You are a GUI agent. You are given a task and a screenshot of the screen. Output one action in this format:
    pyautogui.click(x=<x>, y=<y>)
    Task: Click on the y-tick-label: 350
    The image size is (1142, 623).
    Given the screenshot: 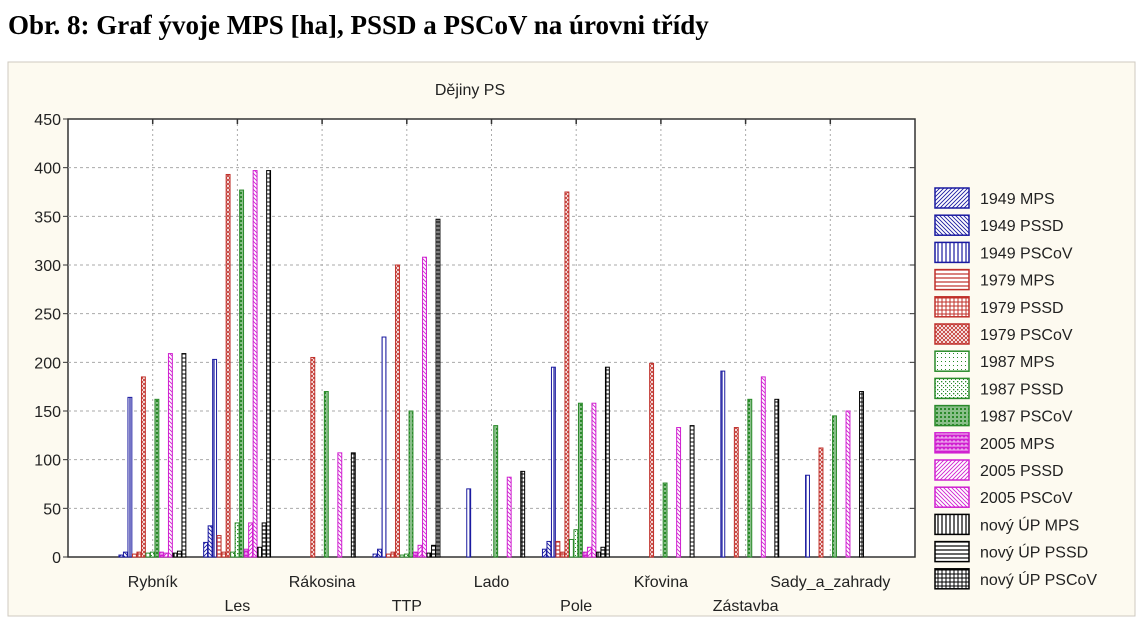 What is the action you would take?
    pyautogui.click(x=47, y=217)
    